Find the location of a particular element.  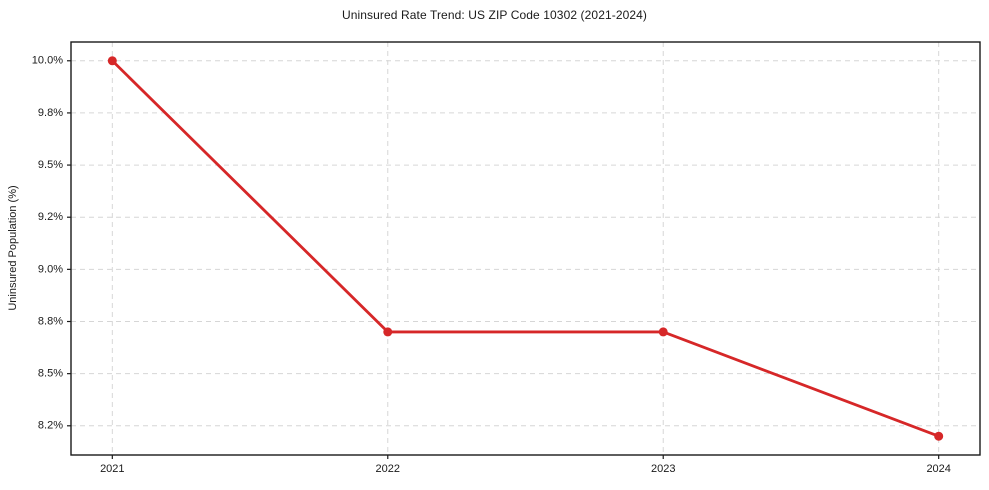

x-tick-label: 2023 is located at coordinates (663, 469).